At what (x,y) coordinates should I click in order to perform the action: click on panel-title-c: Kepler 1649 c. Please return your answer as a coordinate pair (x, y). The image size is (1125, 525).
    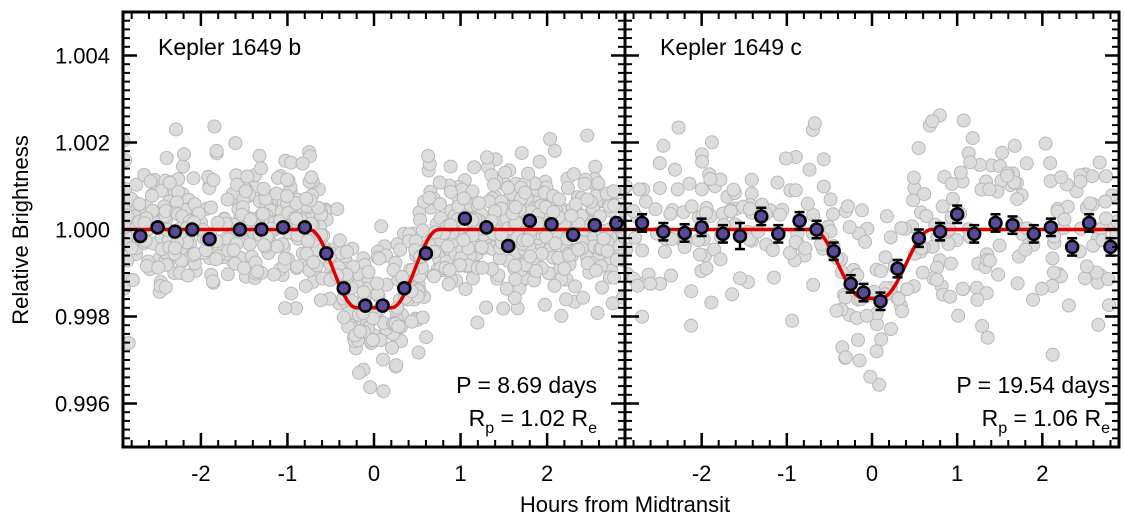
    Looking at the image, I should click on (731, 47).